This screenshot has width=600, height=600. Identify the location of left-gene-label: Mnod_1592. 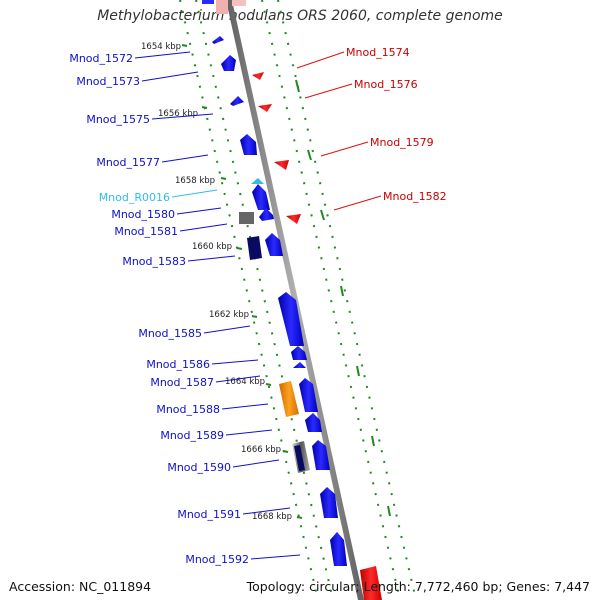
(217, 559).